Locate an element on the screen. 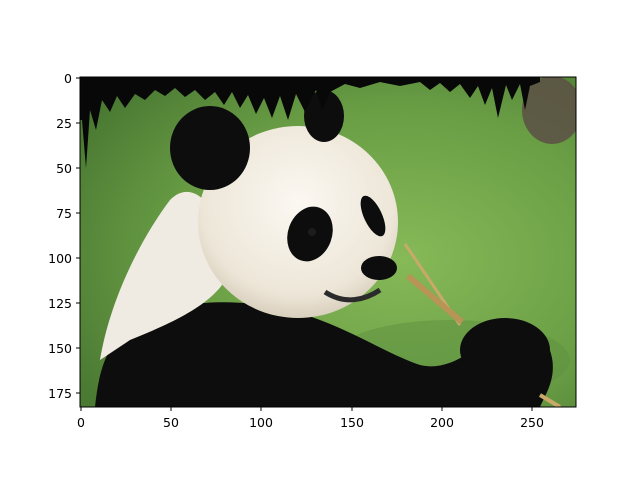  blurred-rock is located at coordinates (549, 110).